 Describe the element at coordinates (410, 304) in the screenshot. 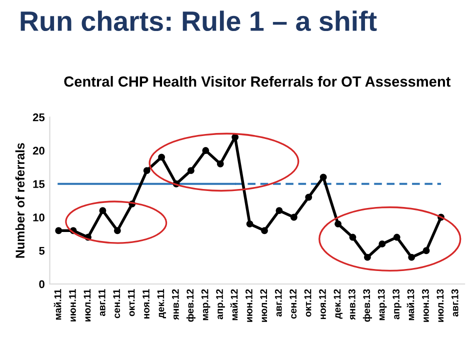

I see `x-tick-label: май.13` at that location.